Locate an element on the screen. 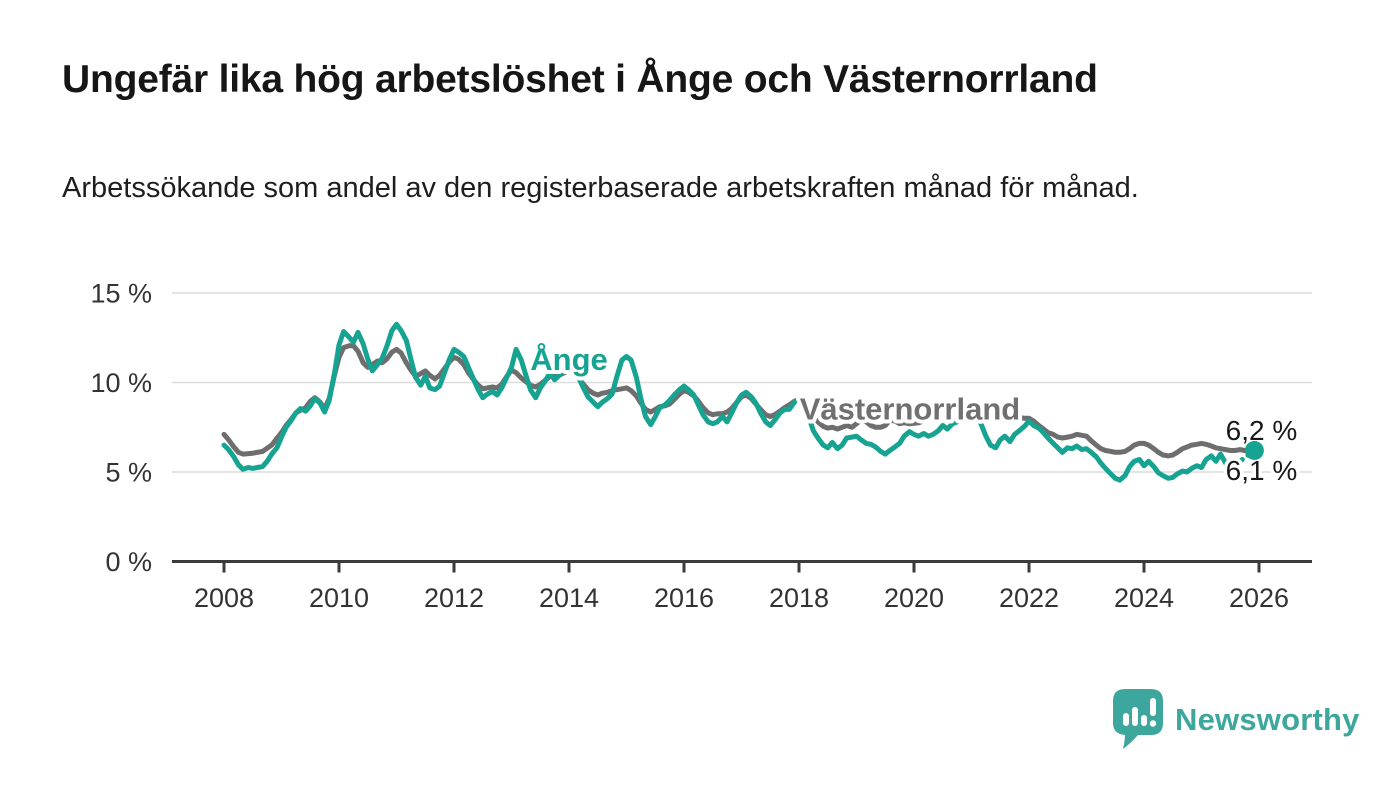  x-tick-label: 2022 is located at coordinates (1029, 598).